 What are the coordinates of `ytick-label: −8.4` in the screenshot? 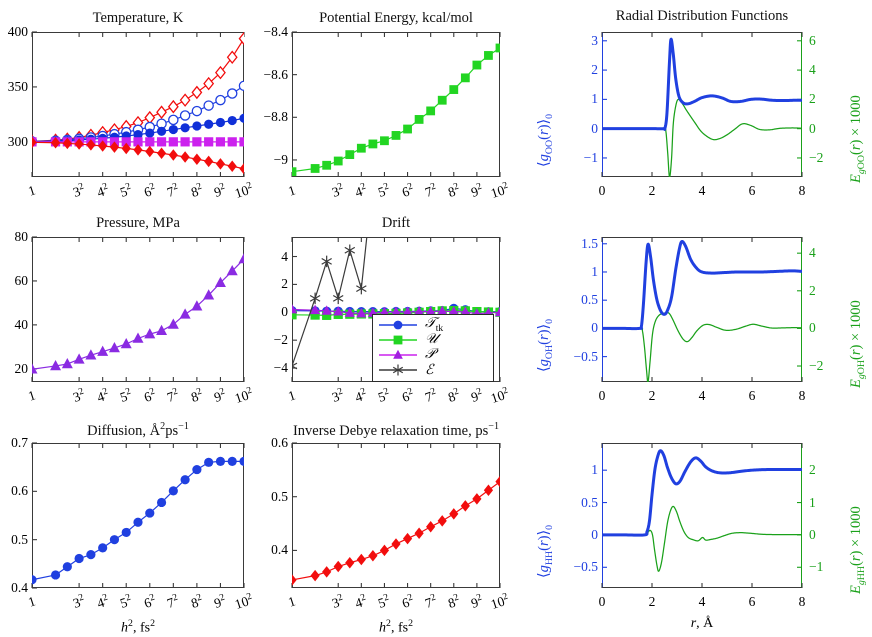 It's located at (276, 31).